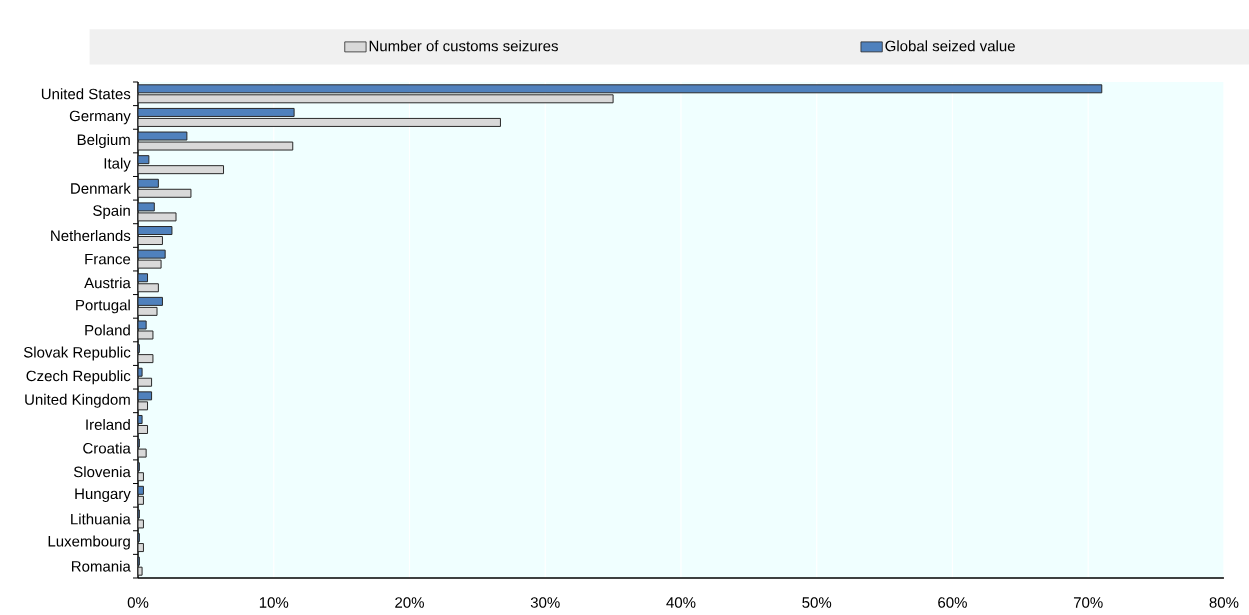  What do you see at coordinates (107, 330) in the screenshot?
I see `y-tick-label: Poland` at bounding box center [107, 330].